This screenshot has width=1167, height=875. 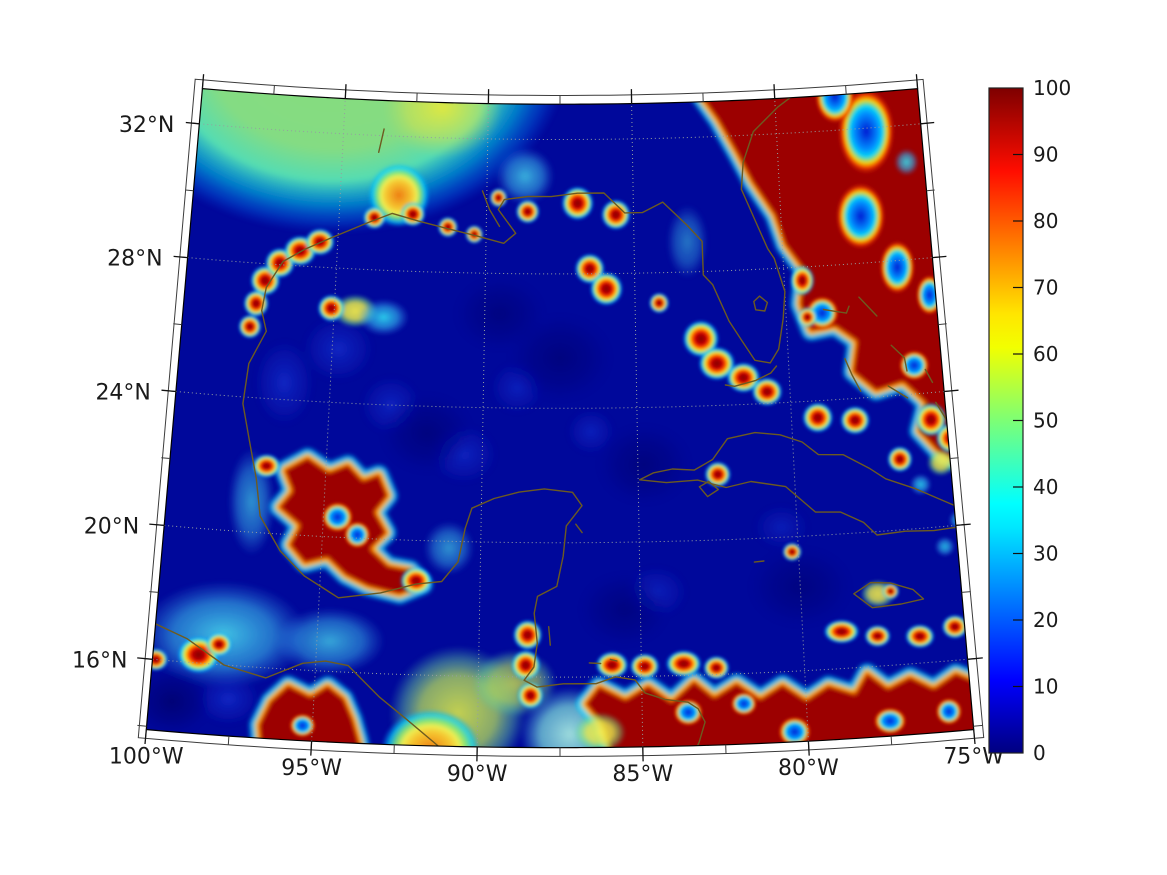 What do you see at coordinates (431, 728) in the screenshot?
I see `heat-blob-orange` at bounding box center [431, 728].